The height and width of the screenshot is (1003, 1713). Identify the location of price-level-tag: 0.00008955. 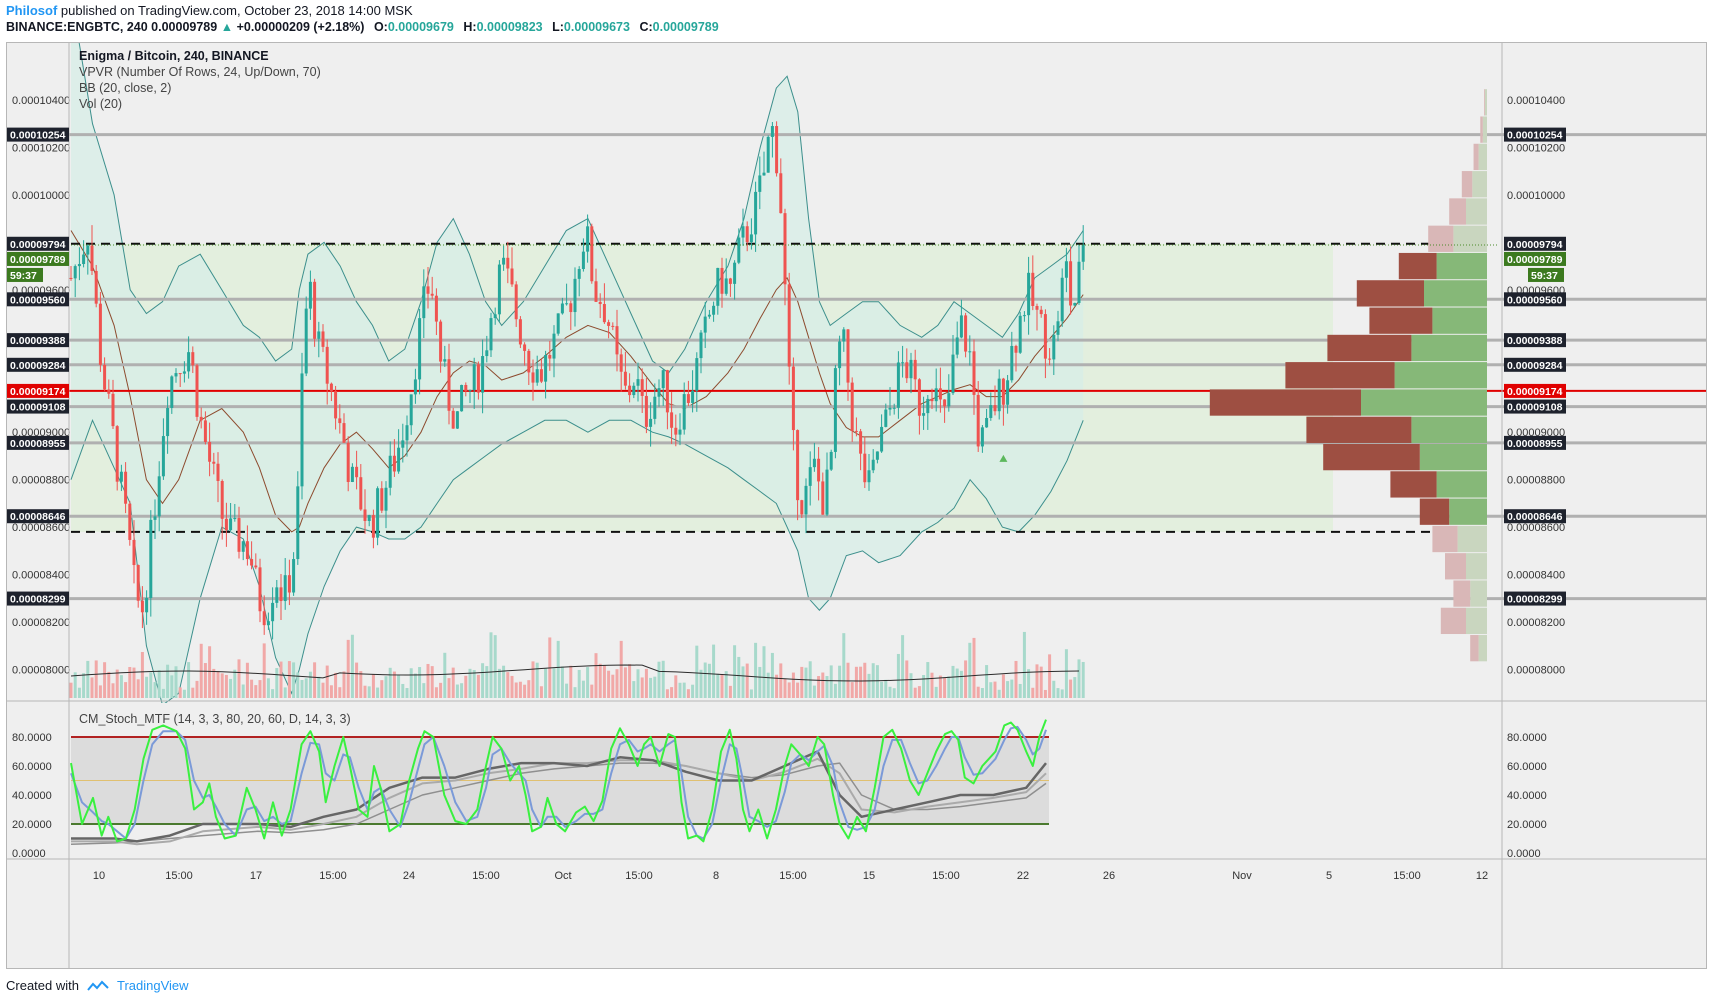
(38, 442).